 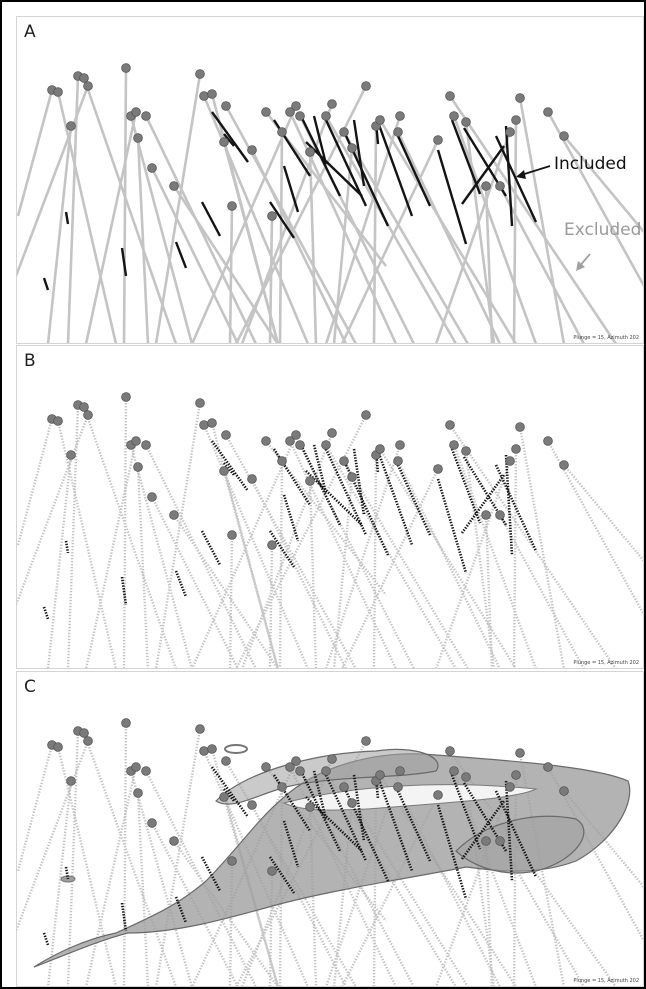 What do you see at coordinates (606, 338) in the screenshot?
I see `panel-a-footnote: Plunge = 15, Azimuth 202` at bounding box center [606, 338].